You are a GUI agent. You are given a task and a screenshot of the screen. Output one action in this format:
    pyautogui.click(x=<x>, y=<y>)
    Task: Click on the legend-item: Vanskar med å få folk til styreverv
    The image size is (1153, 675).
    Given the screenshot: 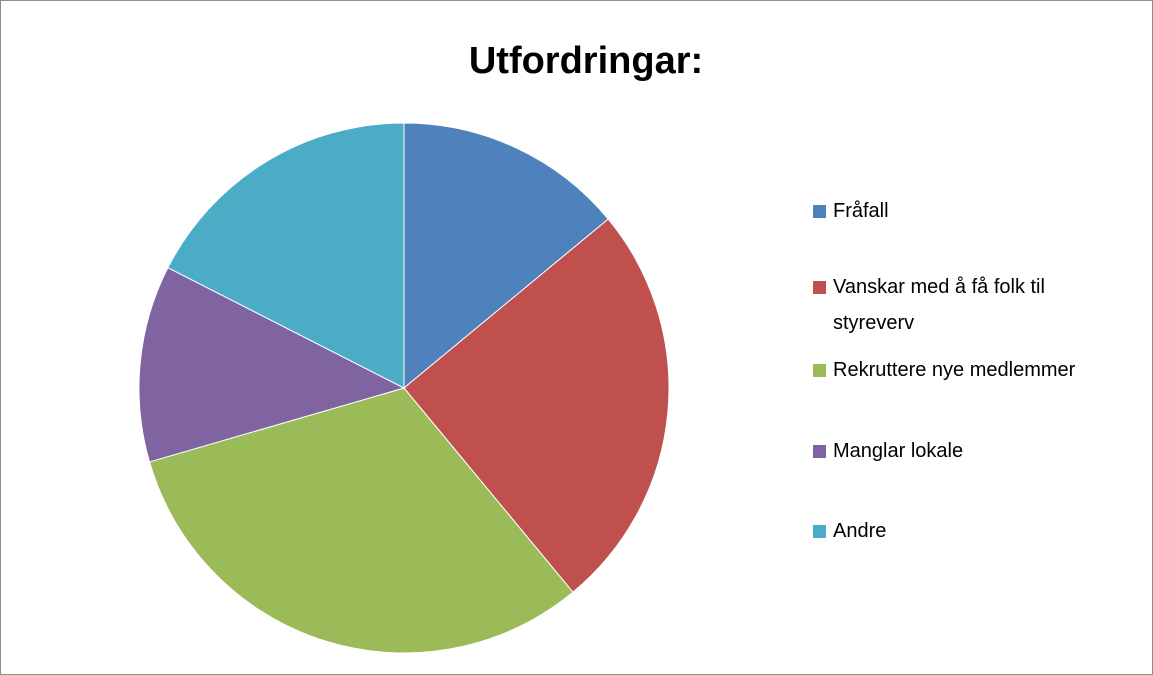 What is the action you would take?
    pyautogui.click(x=963, y=305)
    